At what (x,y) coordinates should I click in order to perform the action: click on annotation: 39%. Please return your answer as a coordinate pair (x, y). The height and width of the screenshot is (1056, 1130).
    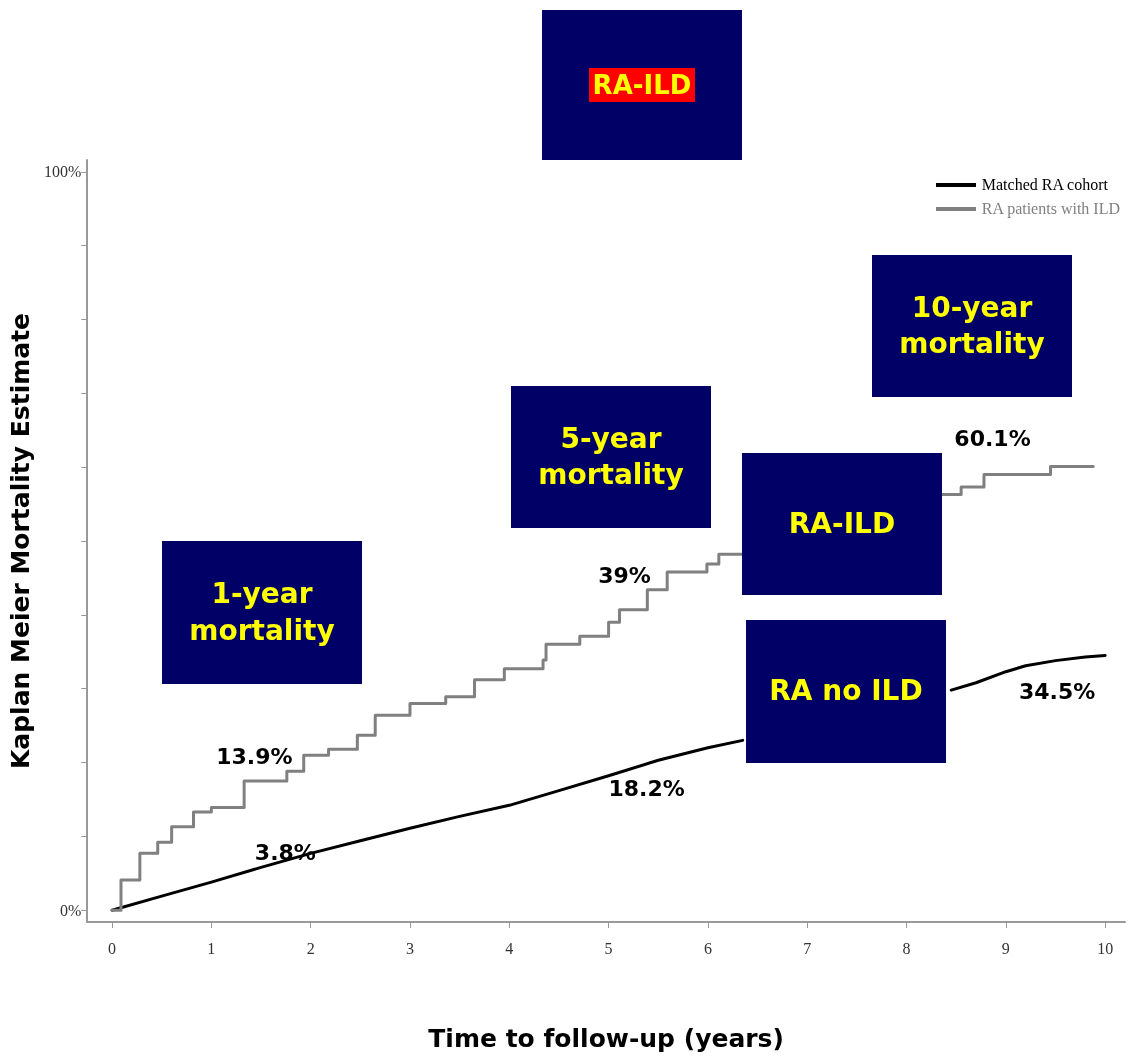
    Looking at the image, I should click on (624, 575).